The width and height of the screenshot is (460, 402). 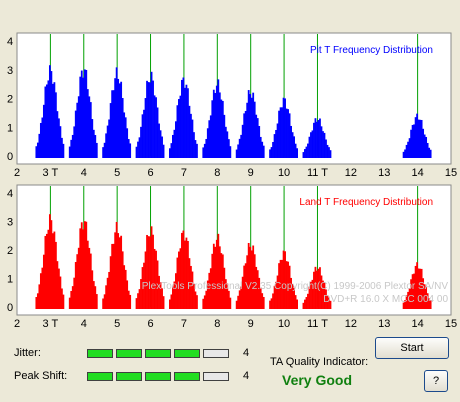 What do you see at coordinates (17, 173) in the screenshot?
I see `x-tick-label: 2` at bounding box center [17, 173].